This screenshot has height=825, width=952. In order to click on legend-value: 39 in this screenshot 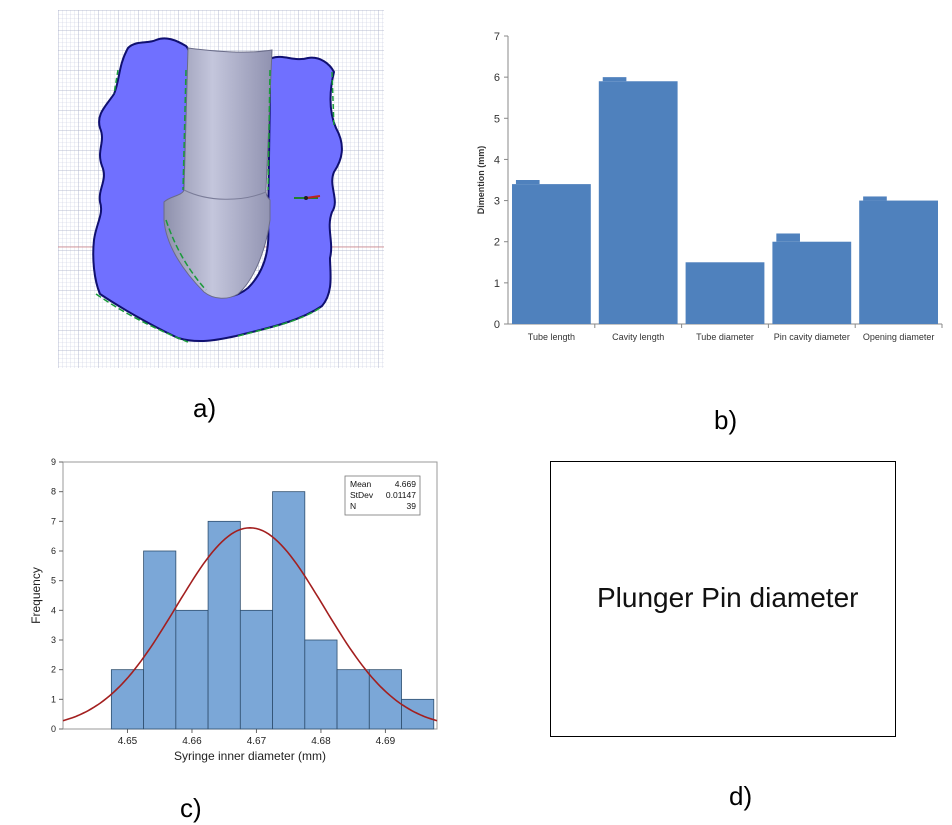, I will do `click(412, 506)`.